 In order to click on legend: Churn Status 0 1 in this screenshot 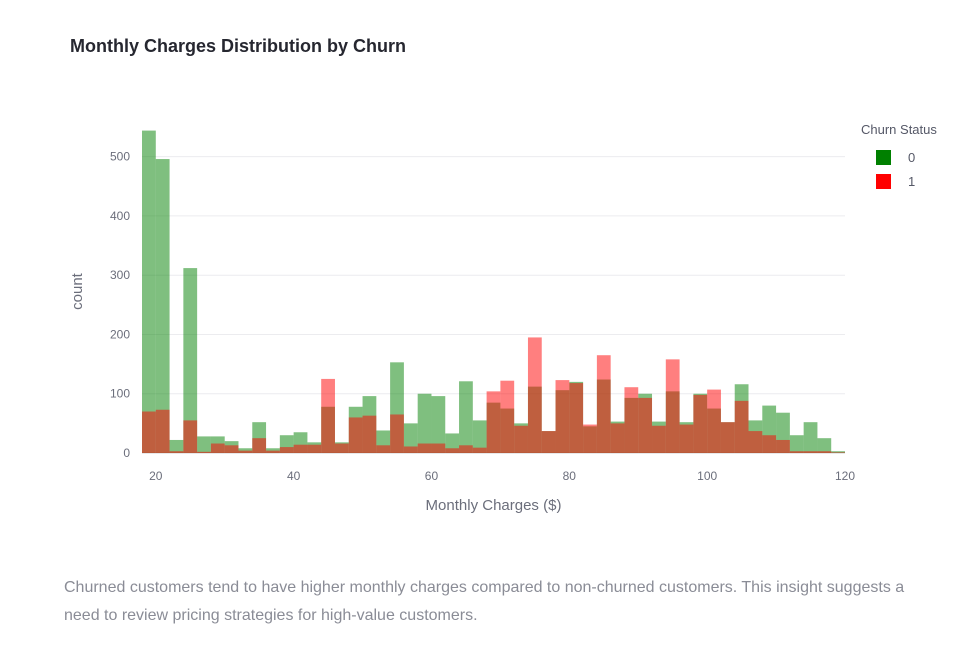, I will do `click(899, 157)`.